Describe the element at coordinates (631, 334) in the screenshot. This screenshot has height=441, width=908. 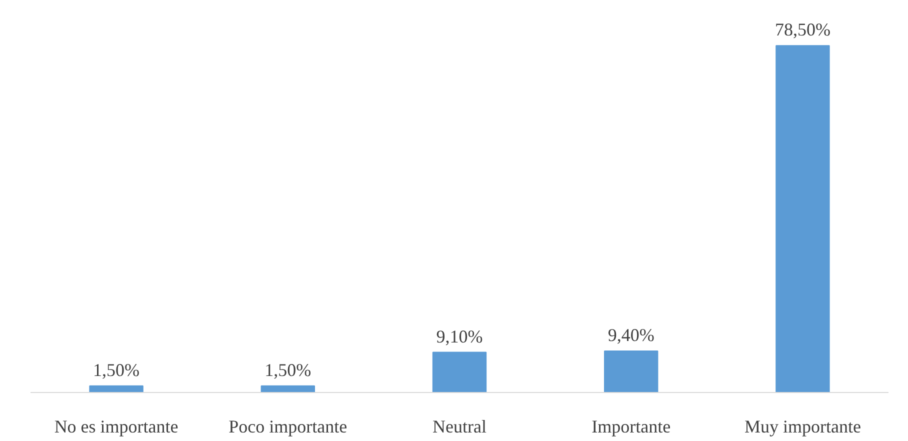
I see `data-label: 9,40%` at that location.